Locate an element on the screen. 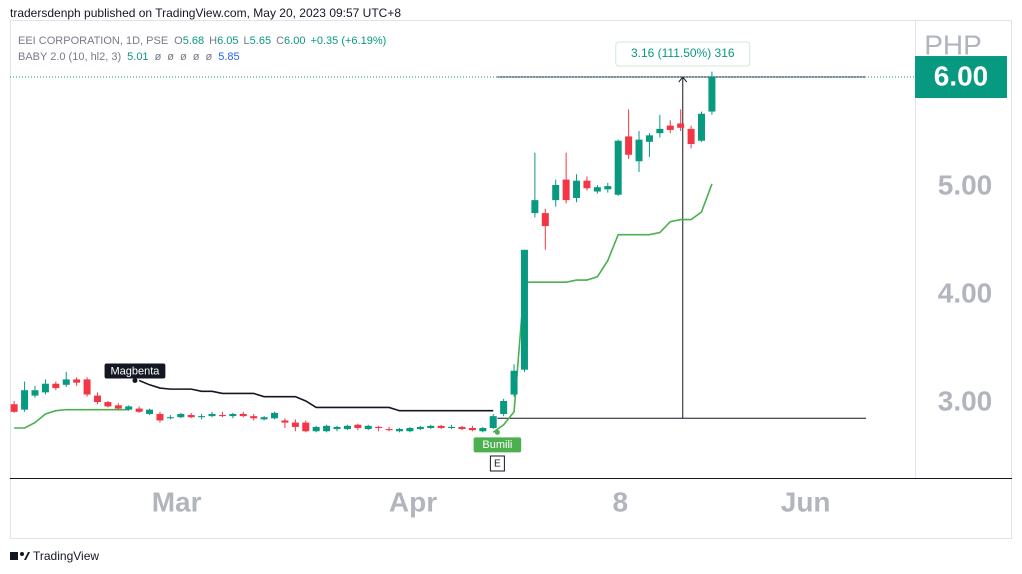 The width and height of the screenshot is (1022, 574). x-tick-label: Jun is located at coordinates (806, 501).